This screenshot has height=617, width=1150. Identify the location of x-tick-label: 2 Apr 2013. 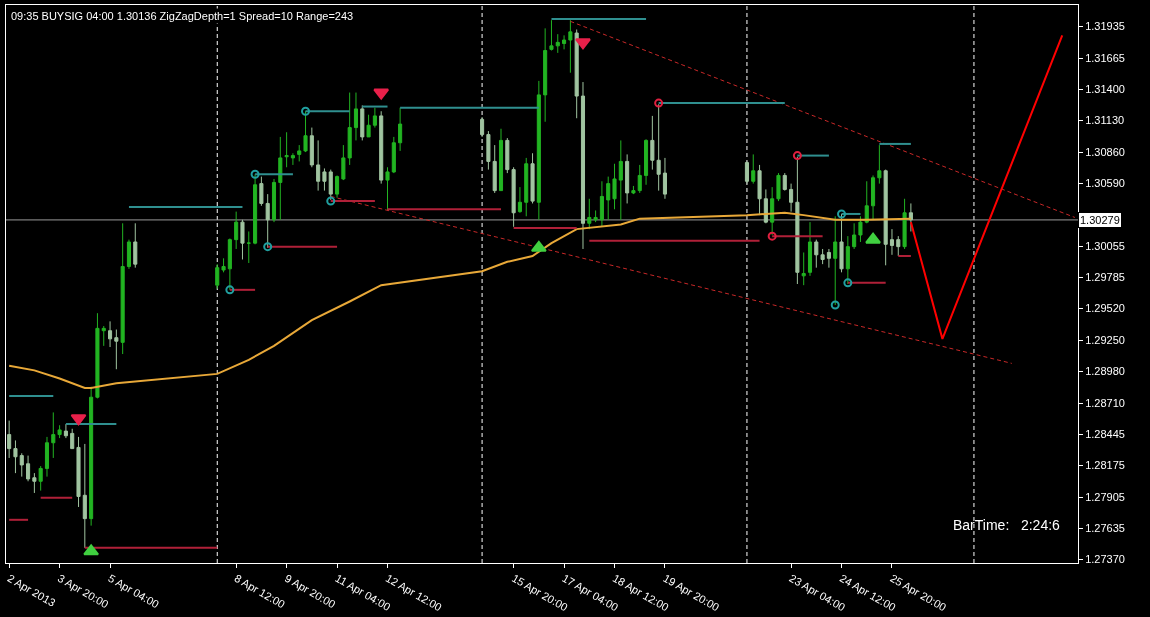
(31, 590).